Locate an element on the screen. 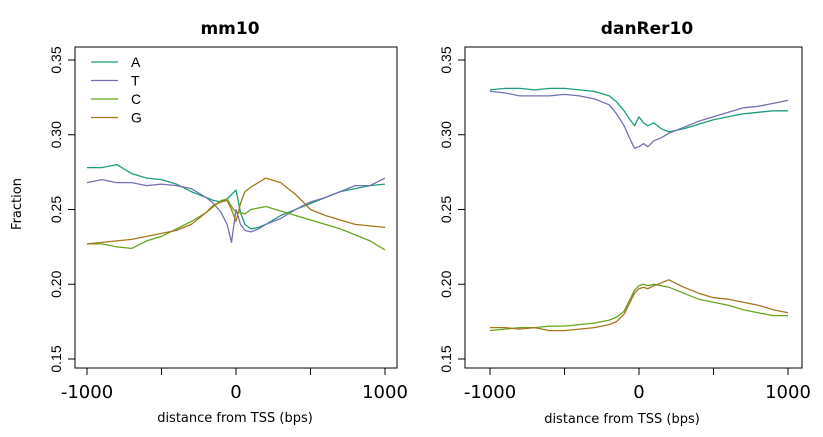  legend-label-t: T is located at coordinates (135, 81).